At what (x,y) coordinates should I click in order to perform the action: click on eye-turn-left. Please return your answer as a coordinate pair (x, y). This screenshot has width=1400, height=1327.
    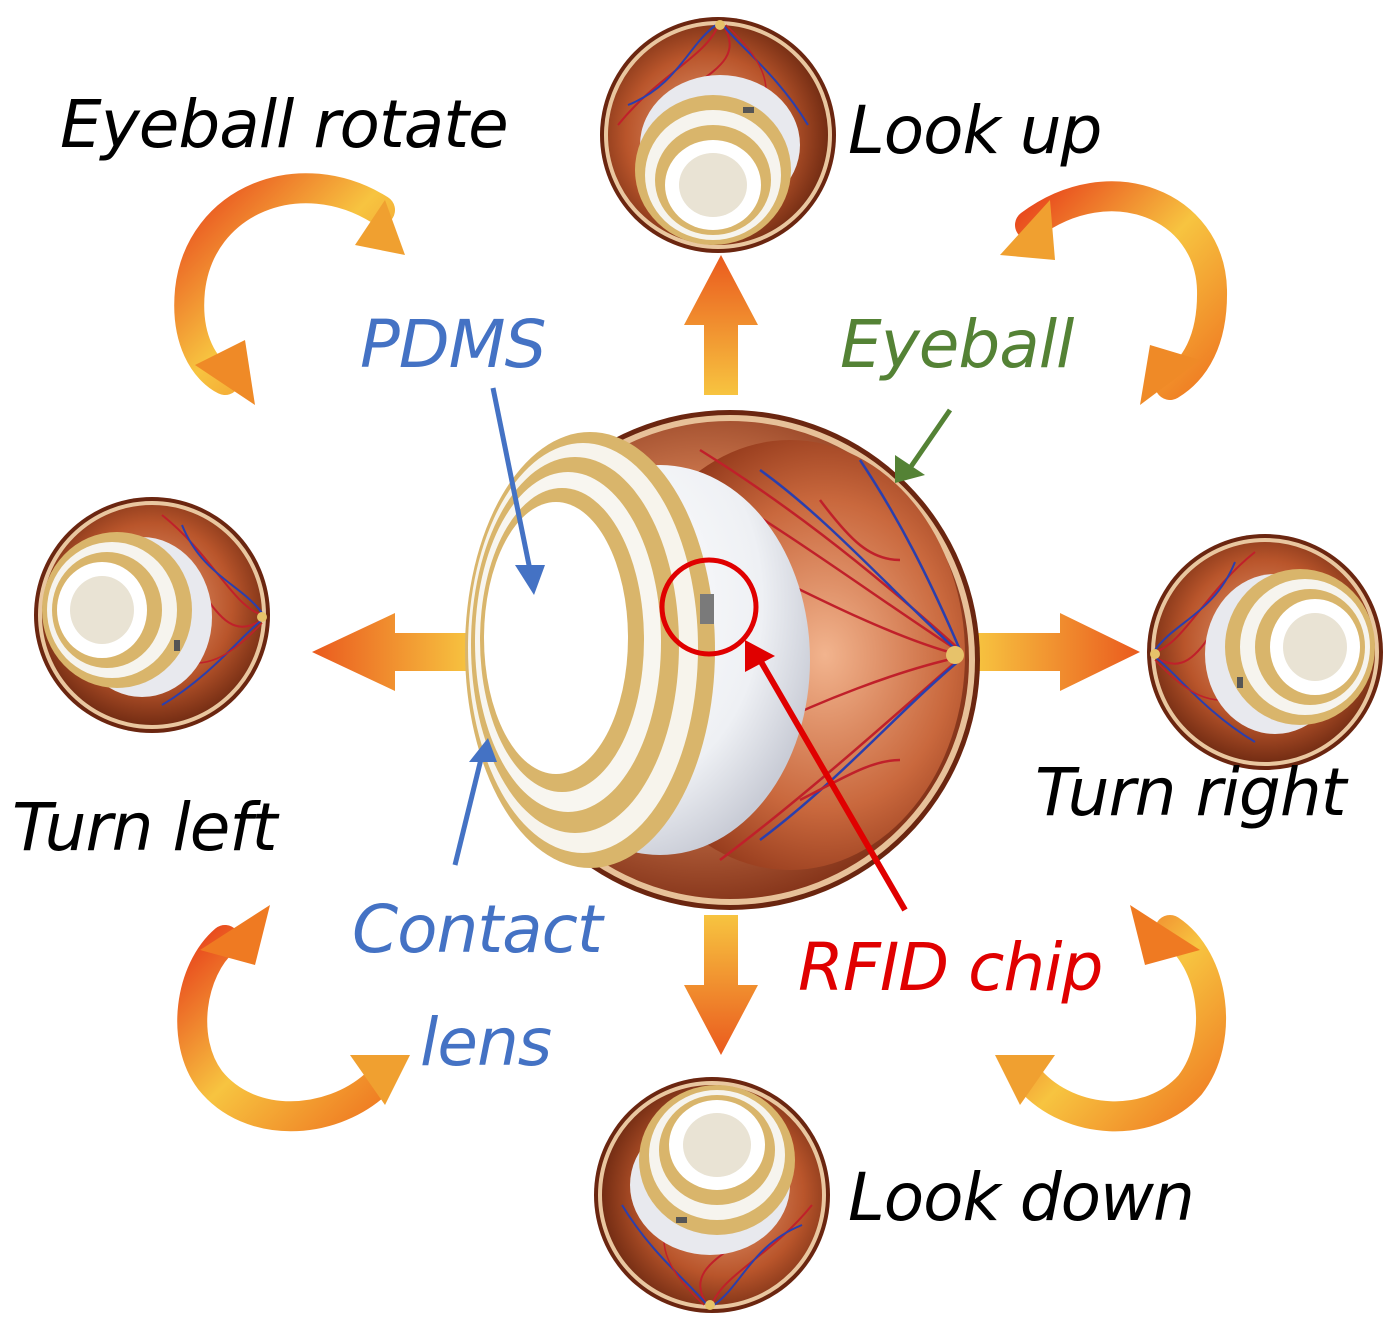
    Looking at the image, I should click on (152, 615).